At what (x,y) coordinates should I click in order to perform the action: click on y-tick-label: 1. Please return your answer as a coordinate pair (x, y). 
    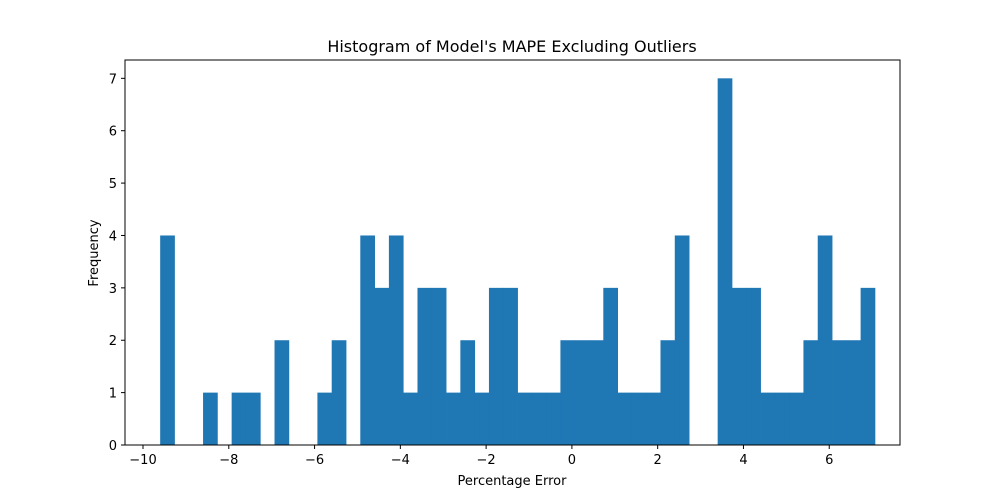
    Looking at the image, I should click on (113, 394).